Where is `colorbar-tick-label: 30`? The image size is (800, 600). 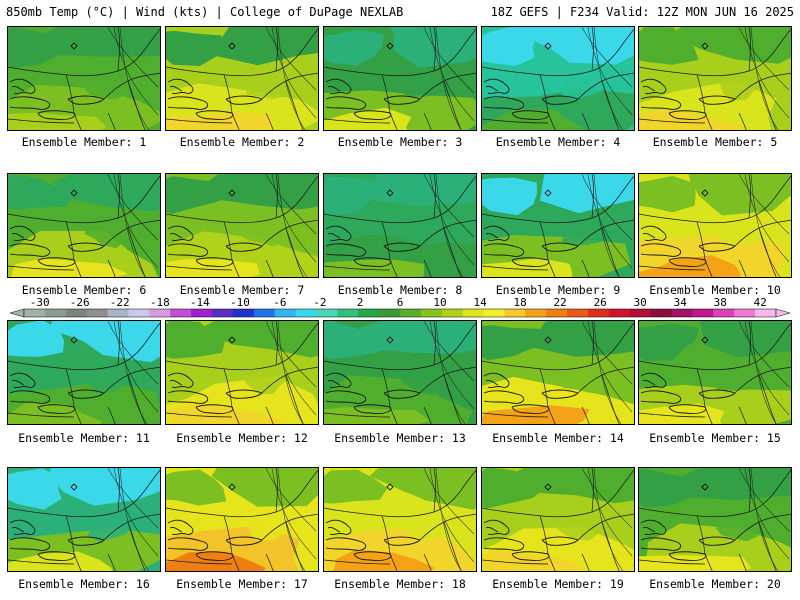
colorbar-tick-label: 30 is located at coordinates (640, 303).